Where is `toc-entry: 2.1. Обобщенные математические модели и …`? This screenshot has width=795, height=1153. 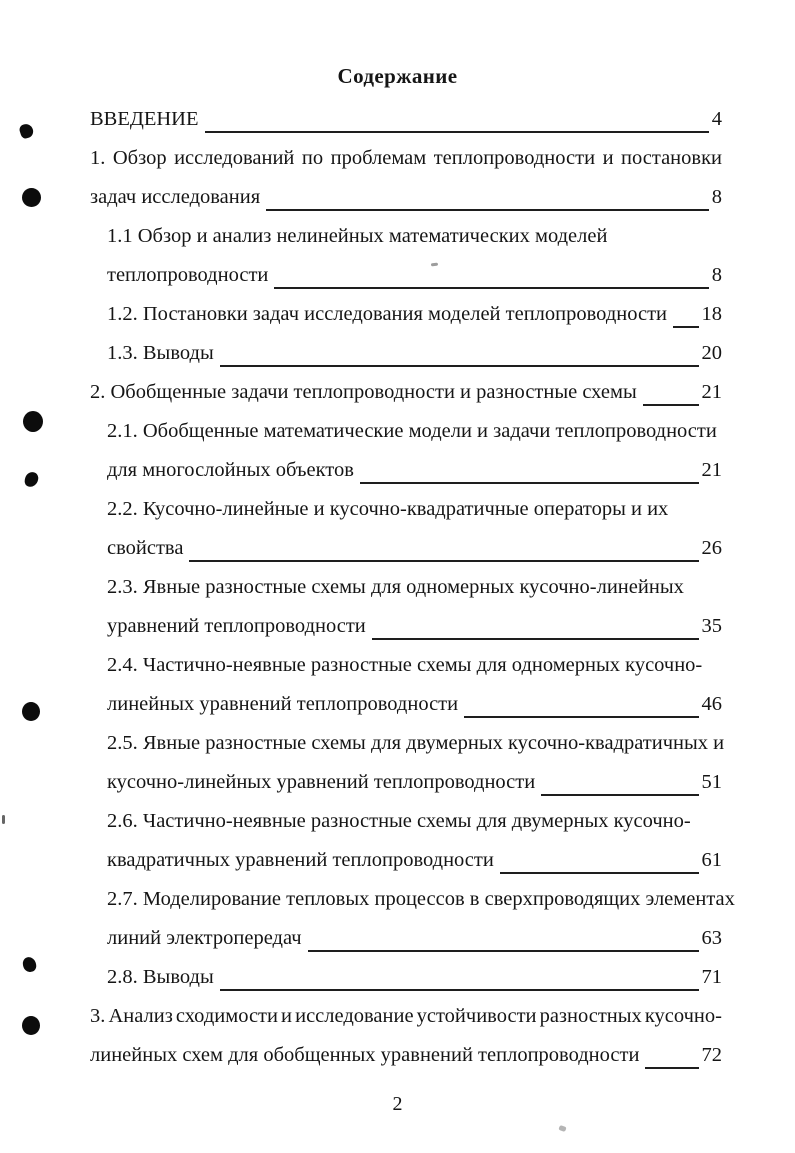 toc-entry: 2.1. Обобщенные математические модели и … is located at coordinates (406, 451).